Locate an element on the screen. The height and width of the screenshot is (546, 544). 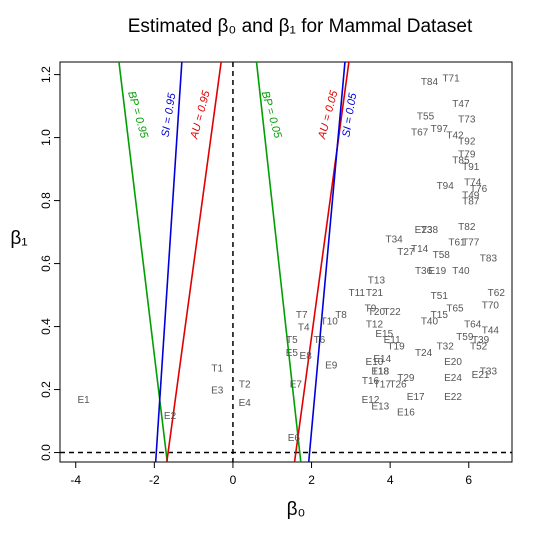
data-point-label: E20 is located at coordinates (453, 362).